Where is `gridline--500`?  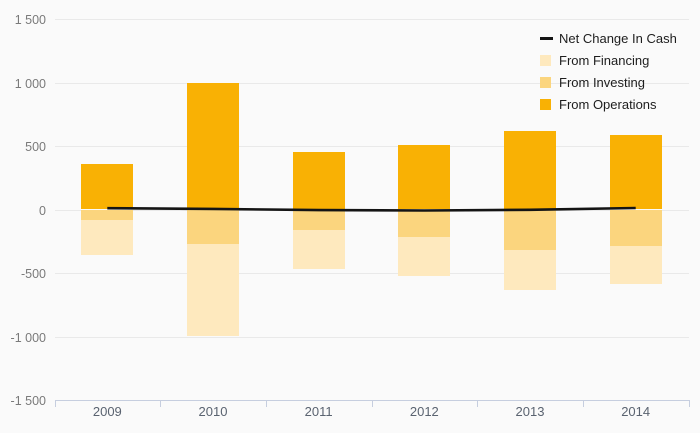 gridline--500 is located at coordinates (371, 273).